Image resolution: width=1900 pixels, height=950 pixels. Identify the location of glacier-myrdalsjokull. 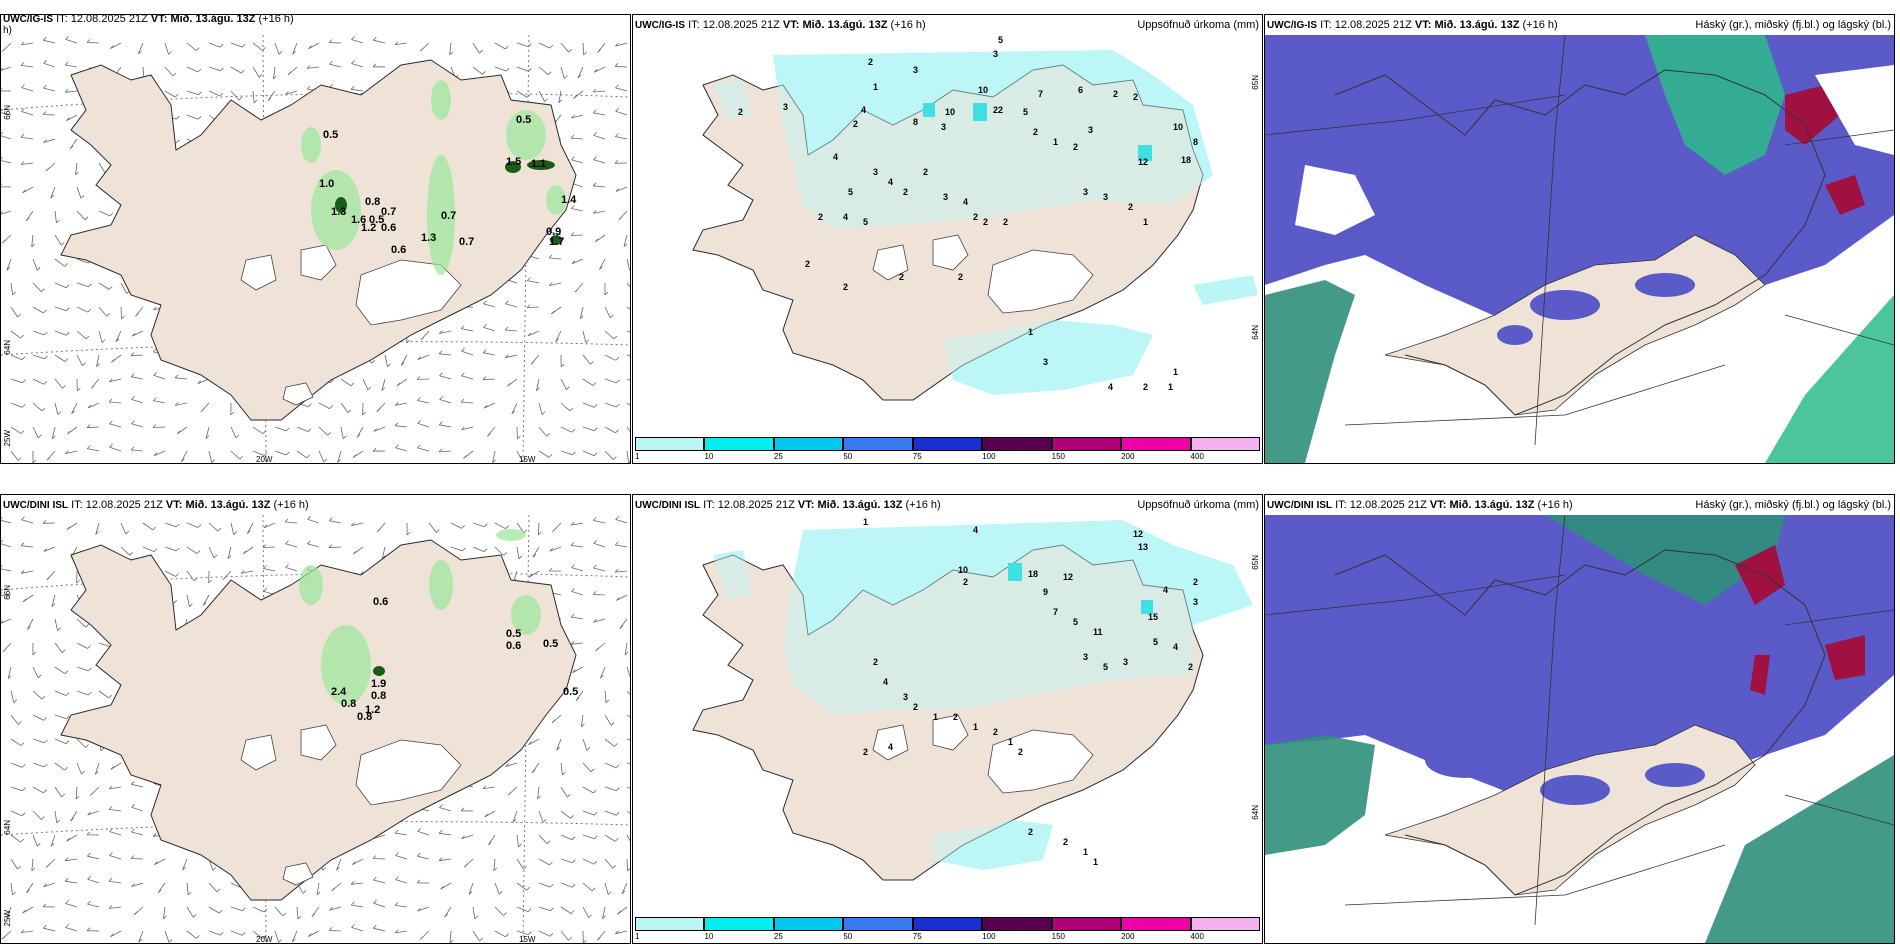
(298, 874).